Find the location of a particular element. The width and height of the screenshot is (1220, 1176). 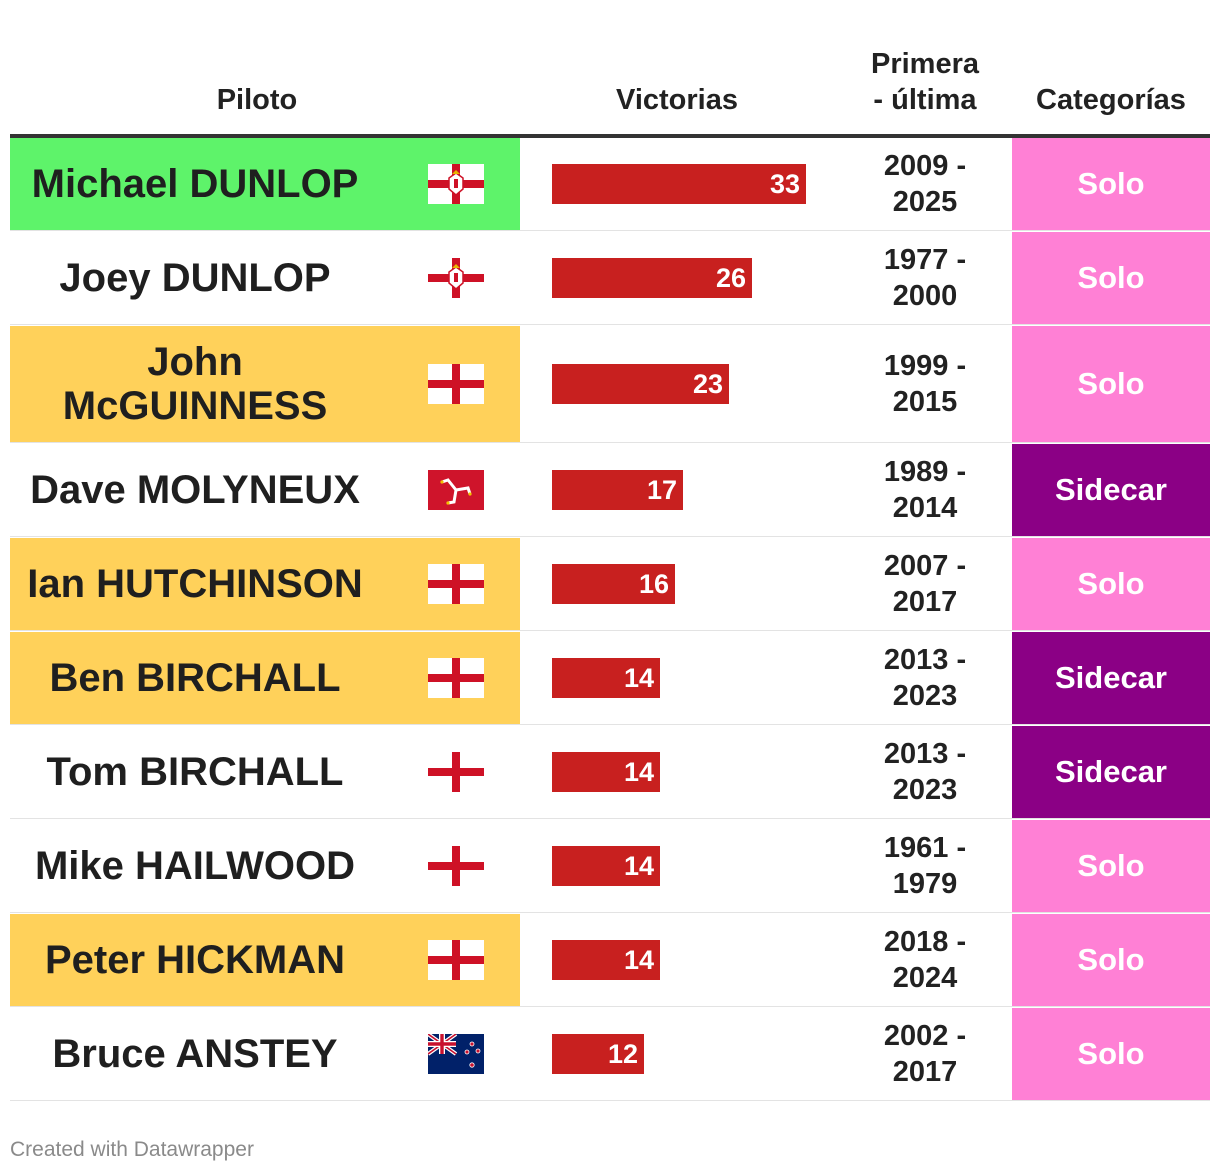

rider-name: Ian HUTCHINSON is located at coordinates (195, 584).